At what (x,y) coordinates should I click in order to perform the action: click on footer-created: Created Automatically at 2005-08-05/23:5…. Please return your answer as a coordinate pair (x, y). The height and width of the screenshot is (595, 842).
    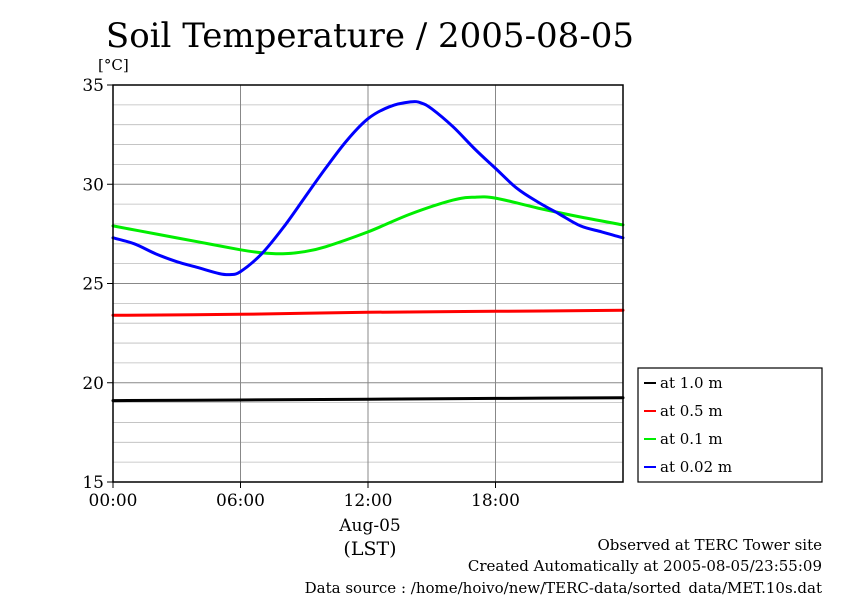
    Looking at the image, I should click on (645, 566).